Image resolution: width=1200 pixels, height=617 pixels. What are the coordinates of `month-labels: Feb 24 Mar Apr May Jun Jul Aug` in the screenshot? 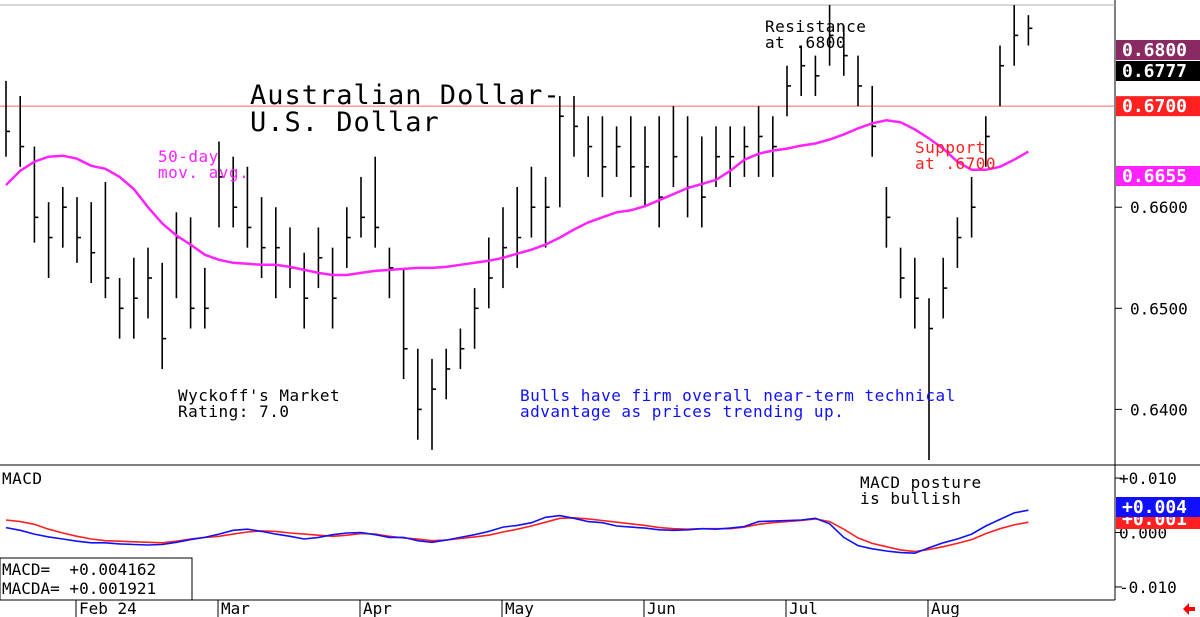 It's located at (517, 608).